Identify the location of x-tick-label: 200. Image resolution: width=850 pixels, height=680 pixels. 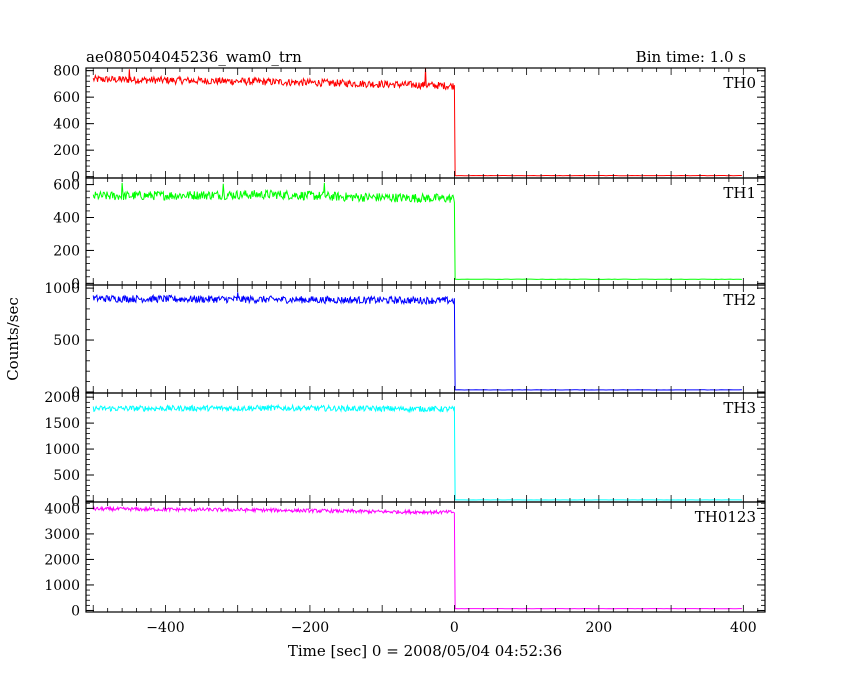
(598, 628).